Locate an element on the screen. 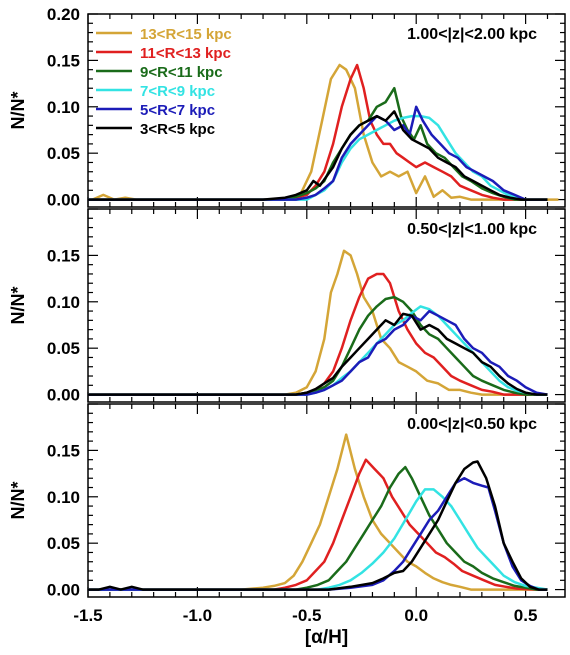 This screenshot has height=655, width=570. x-tick-label: 0.5 is located at coordinates (526, 615).